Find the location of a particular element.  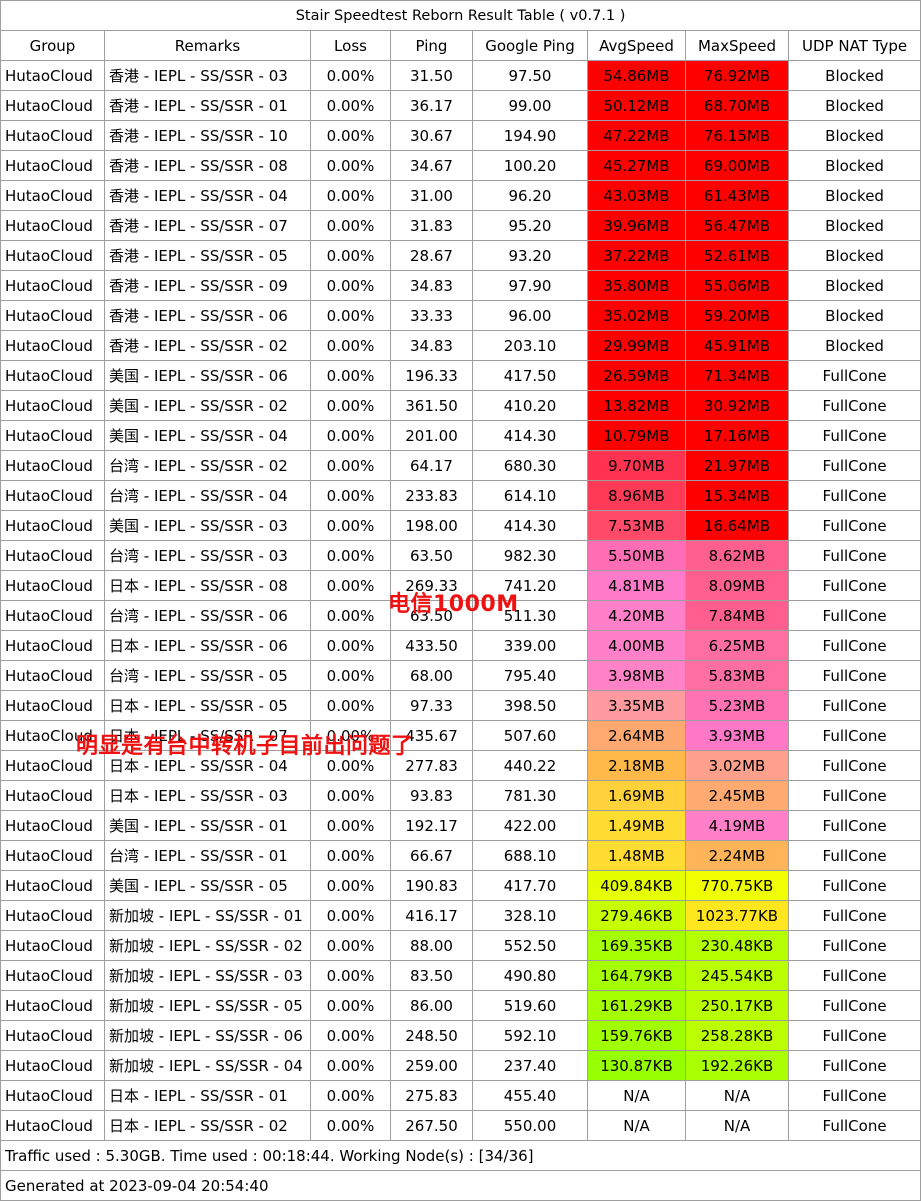

cell-udp-nat-type: Blocked is located at coordinates (854, 225).